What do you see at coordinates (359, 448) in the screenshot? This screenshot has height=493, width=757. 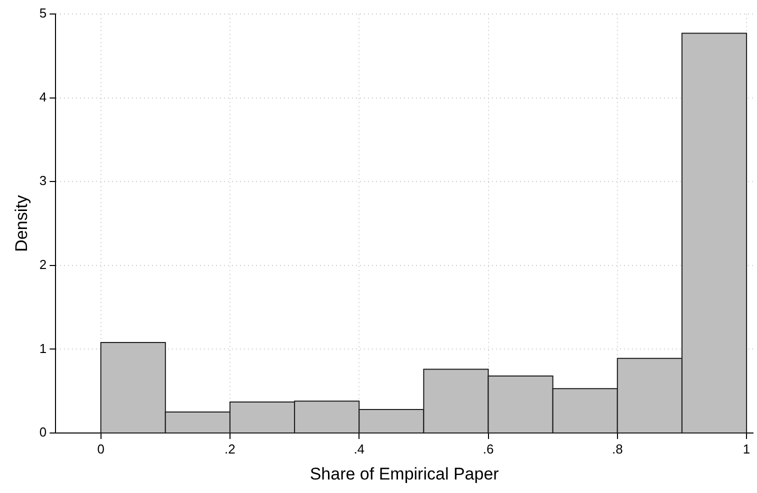 I see `x-tick-label: .4` at bounding box center [359, 448].